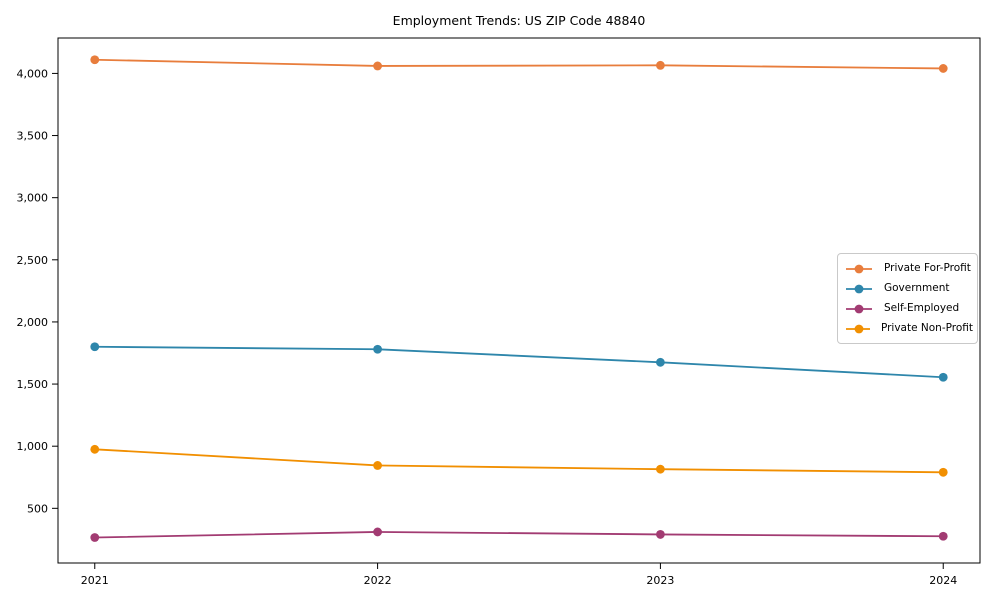 The width and height of the screenshot is (1000, 600). What do you see at coordinates (660, 362) in the screenshot?
I see `data-point-government-2023` at bounding box center [660, 362].